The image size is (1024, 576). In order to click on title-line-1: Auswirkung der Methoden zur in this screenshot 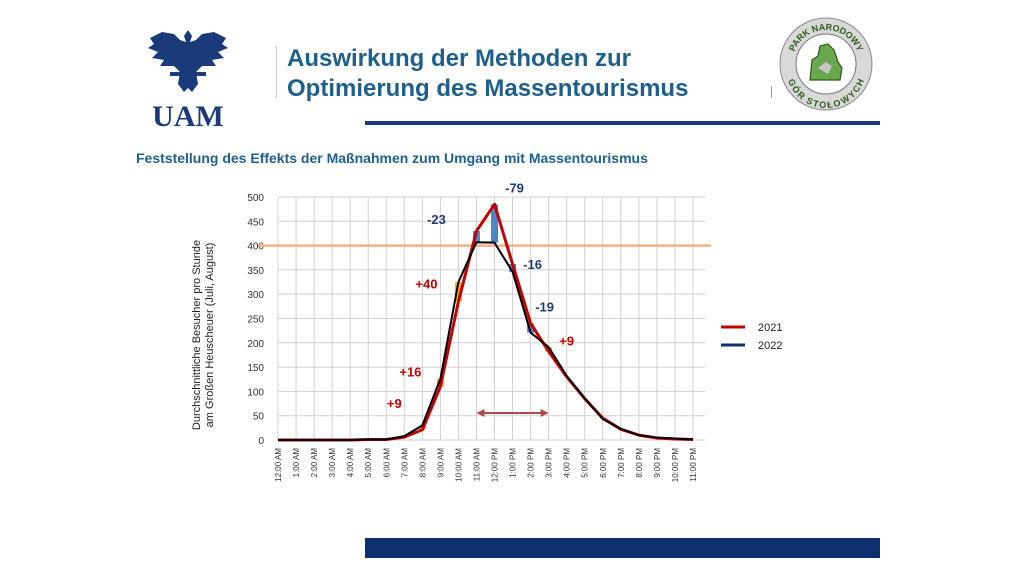, I will do `click(459, 58)`.